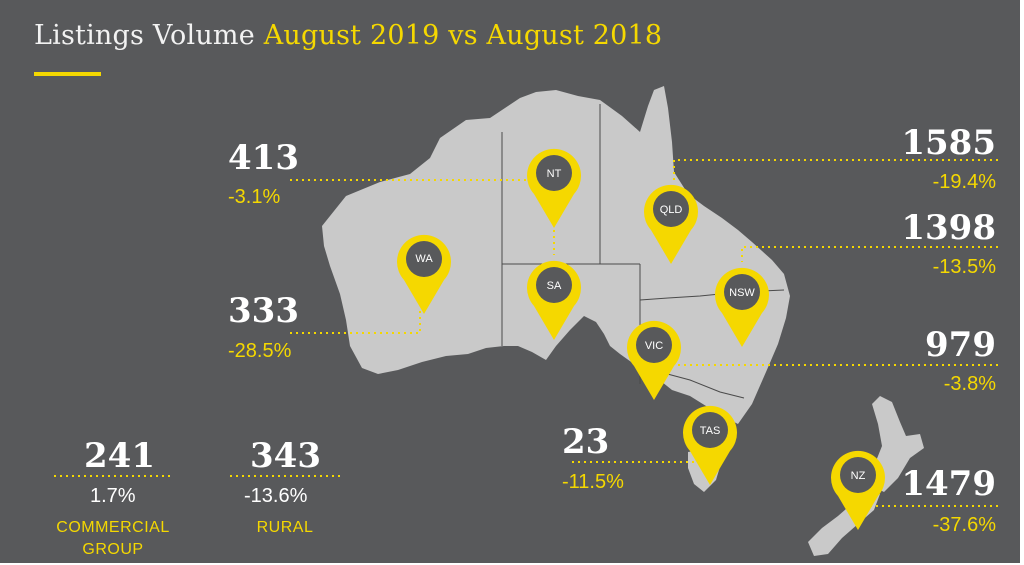 This screenshot has width=1024, height=565. What do you see at coordinates (654, 346) in the screenshot?
I see `pin-vic-label: VIC` at bounding box center [654, 346].